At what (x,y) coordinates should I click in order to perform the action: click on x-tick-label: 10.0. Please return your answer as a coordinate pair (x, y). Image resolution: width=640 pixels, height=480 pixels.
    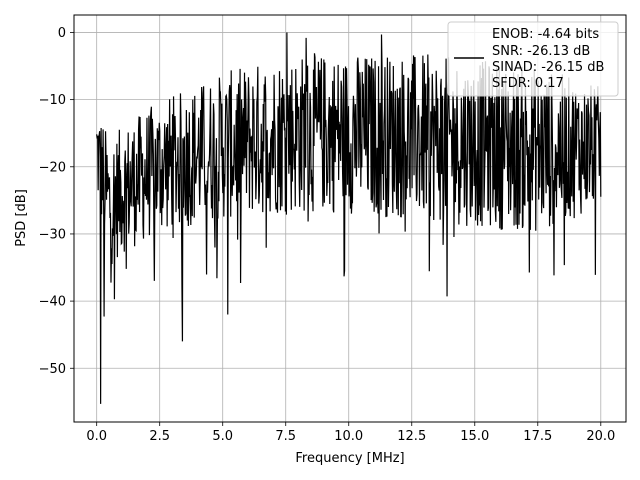
    Looking at the image, I should click on (348, 436).